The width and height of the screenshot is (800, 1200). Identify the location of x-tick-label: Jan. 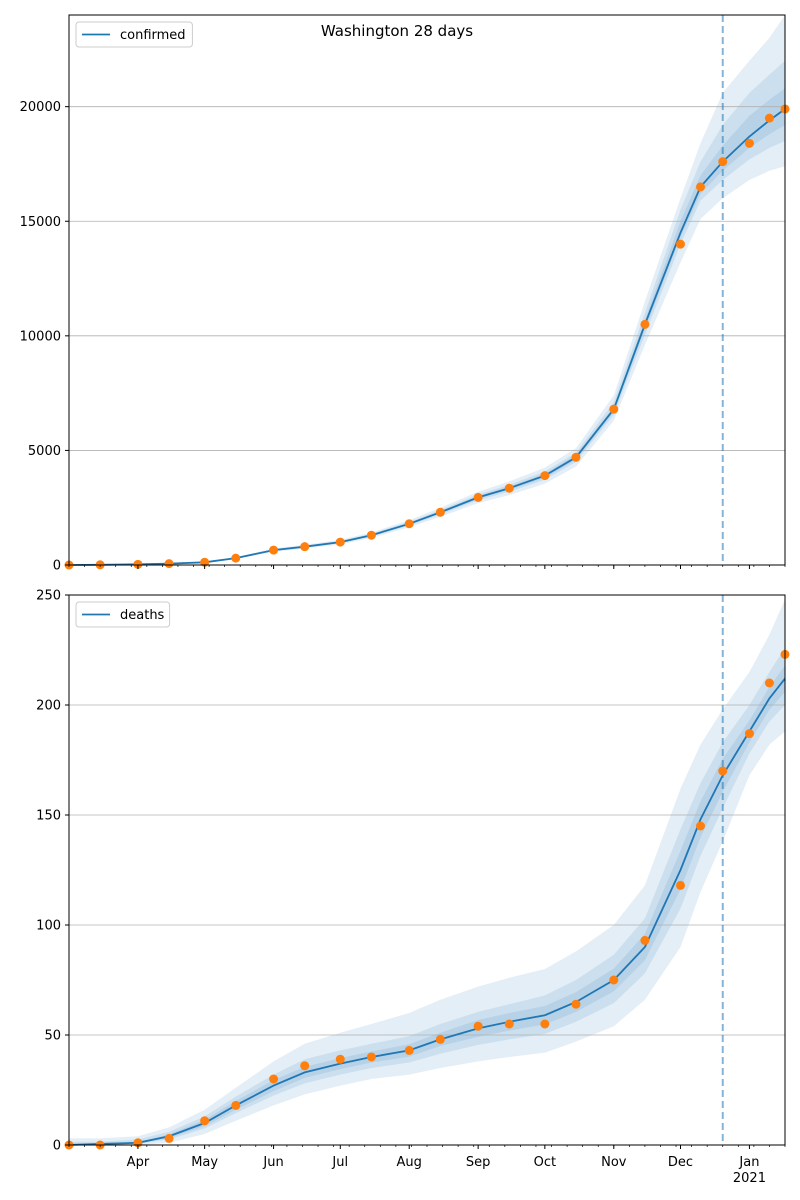
(748, 1162).